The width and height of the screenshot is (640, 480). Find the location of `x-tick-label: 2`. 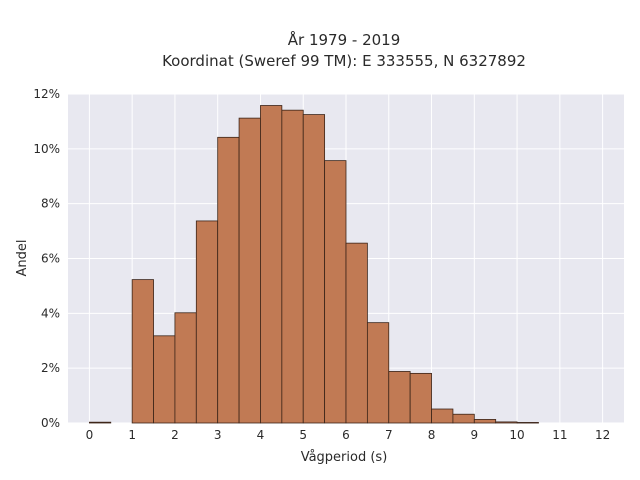

x-tick-label: 2 is located at coordinates (175, 435).